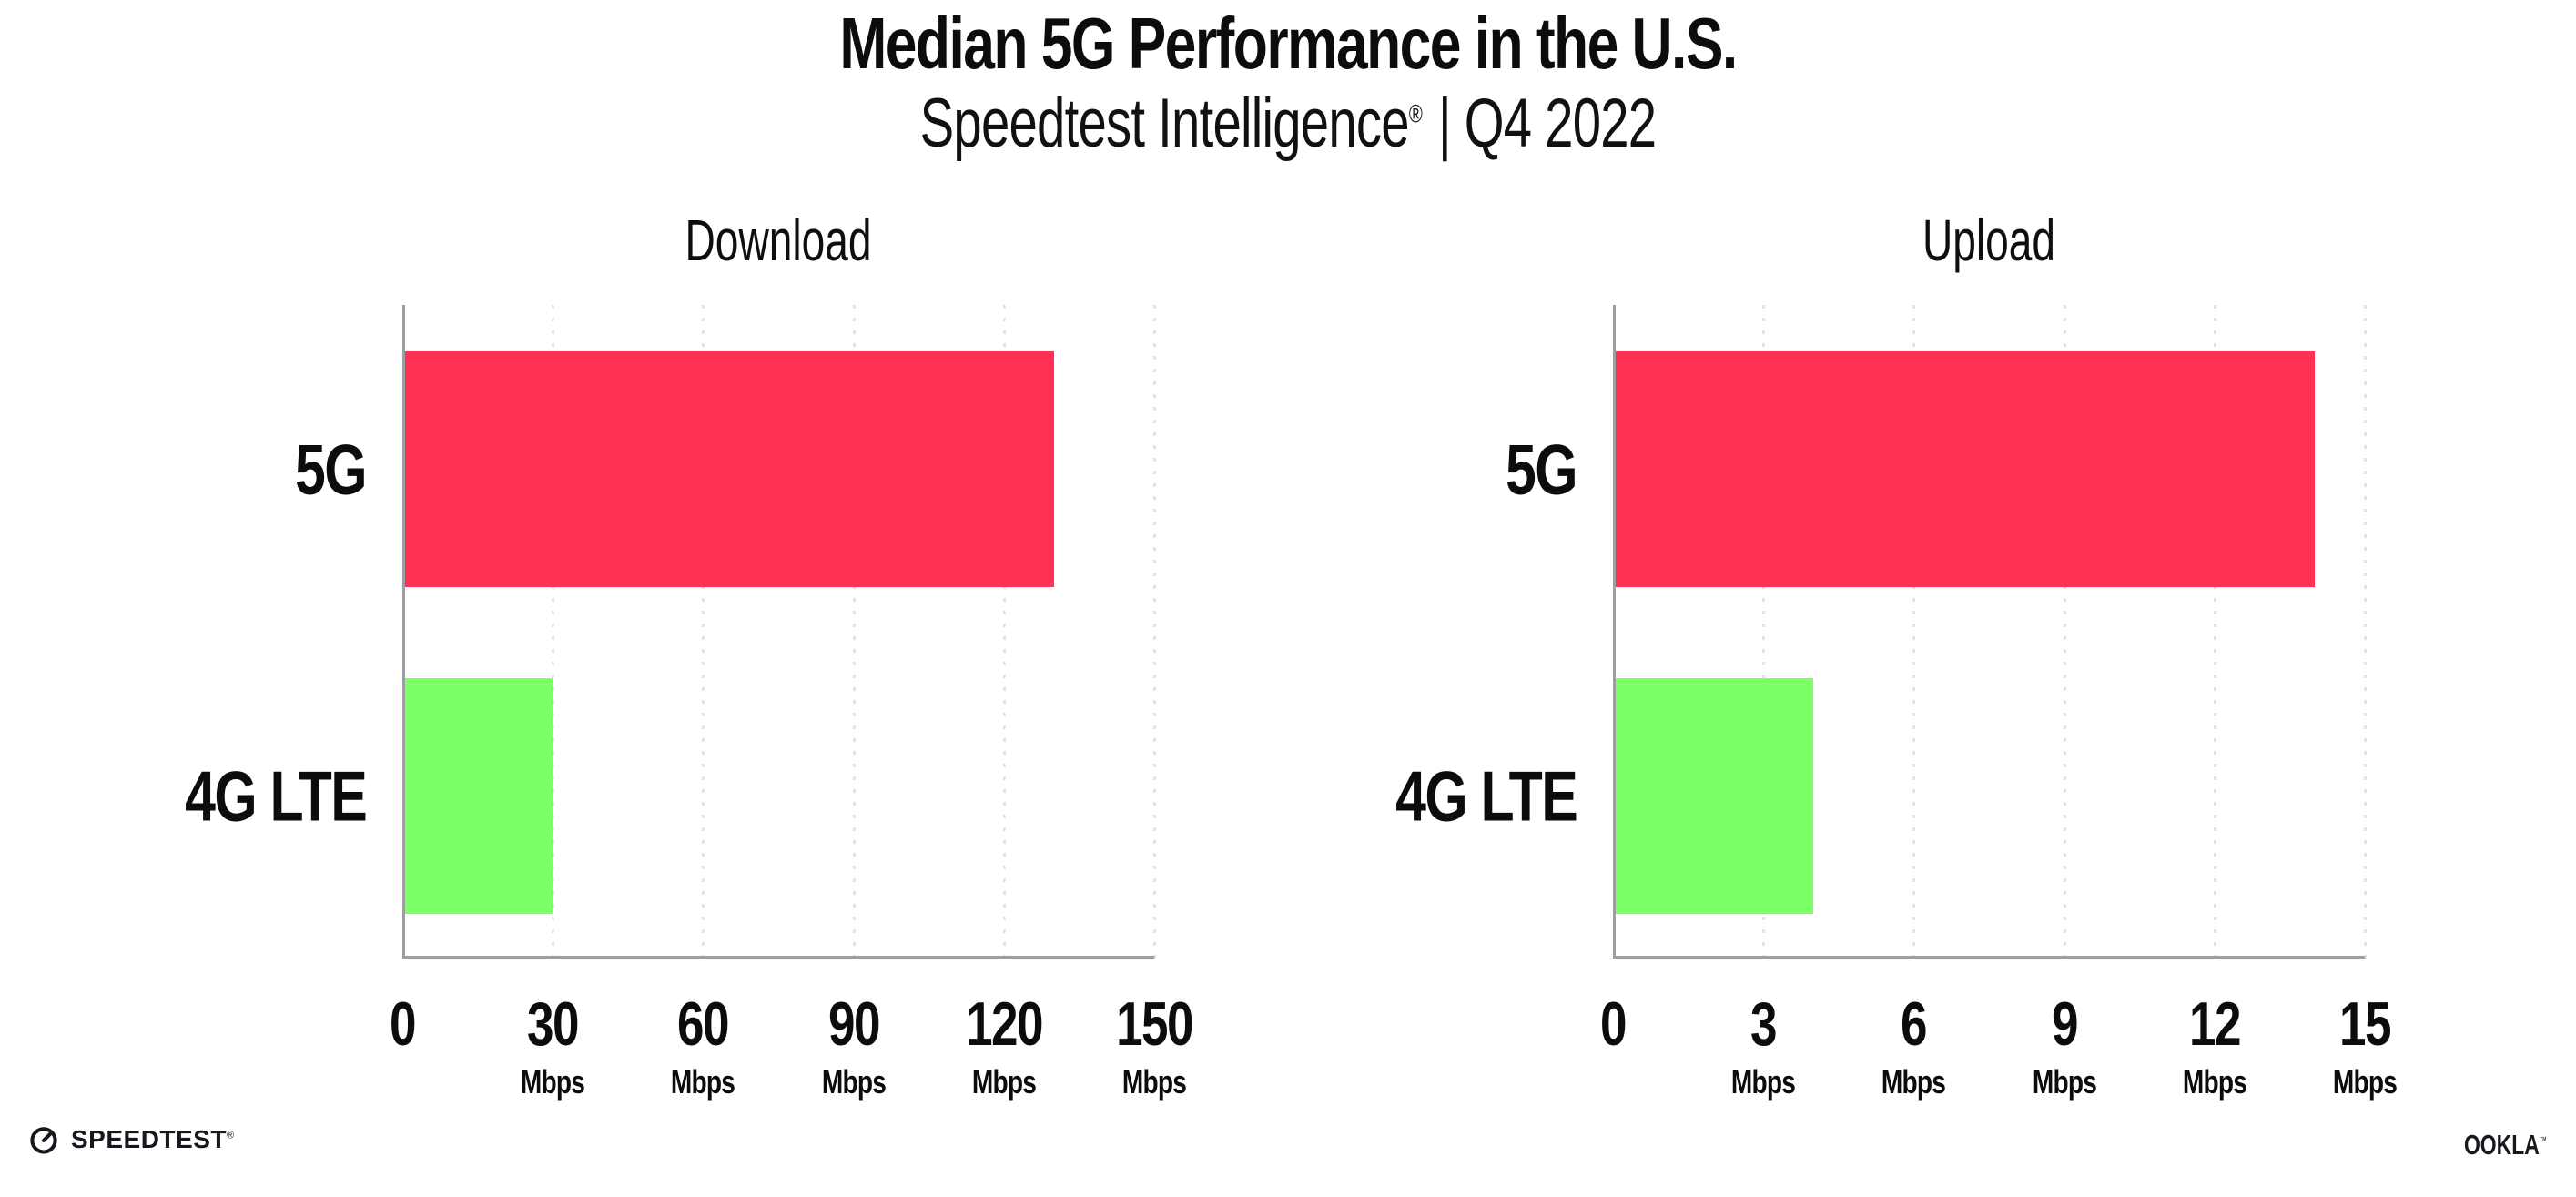 This screenshot has width=2576, height=1197. What do you see at coordinates (778, 241) in the screenshot?
I see `download-chart-title: Download` at bounding box center [778, 241].